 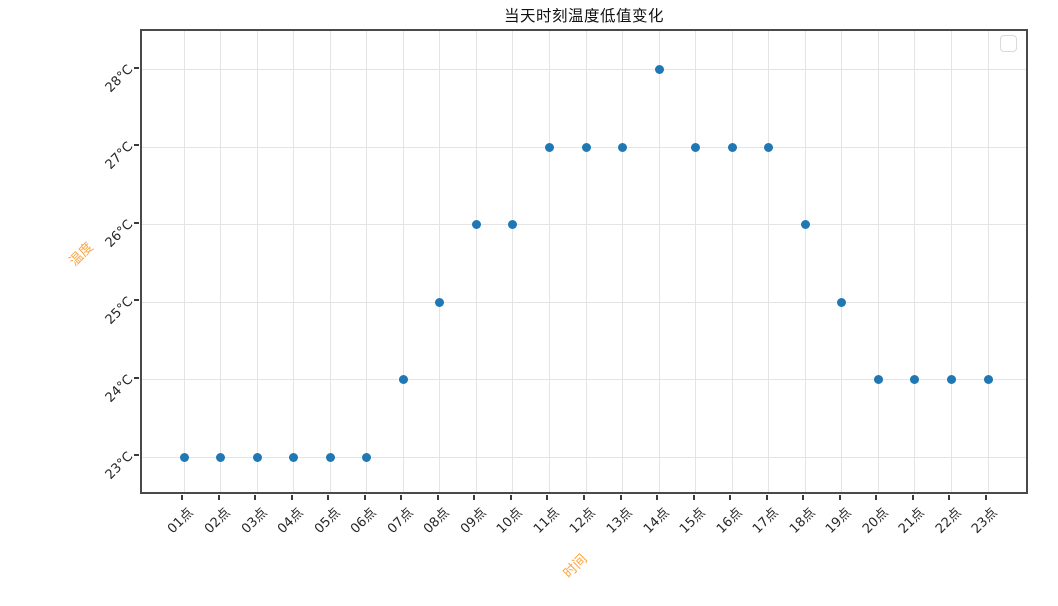 I want to click on y-tick-label: 24°C, so click(x=68, y=387).